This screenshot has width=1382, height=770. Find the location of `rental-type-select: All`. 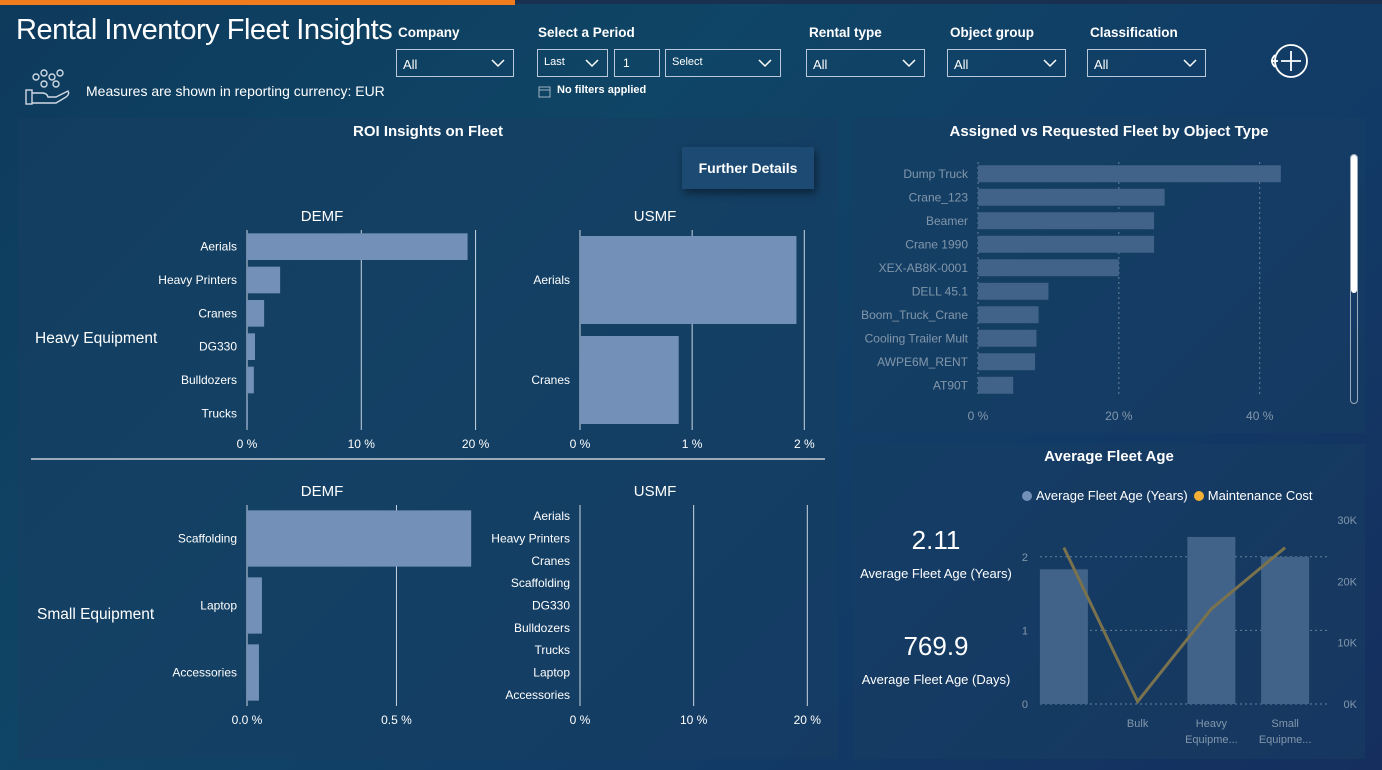

rental-type-select: All is located at coordinates (865, 63).